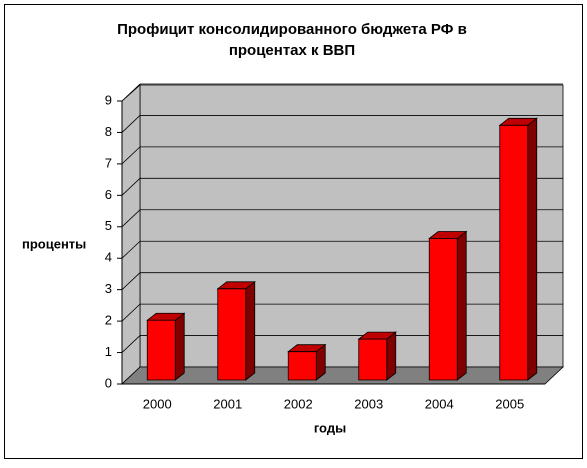 The height and width of the screenshot is (468, 587). Describe the element at coordinates (439, 403) in the screenshot. I see `x-tick-label: 2004` at that location.